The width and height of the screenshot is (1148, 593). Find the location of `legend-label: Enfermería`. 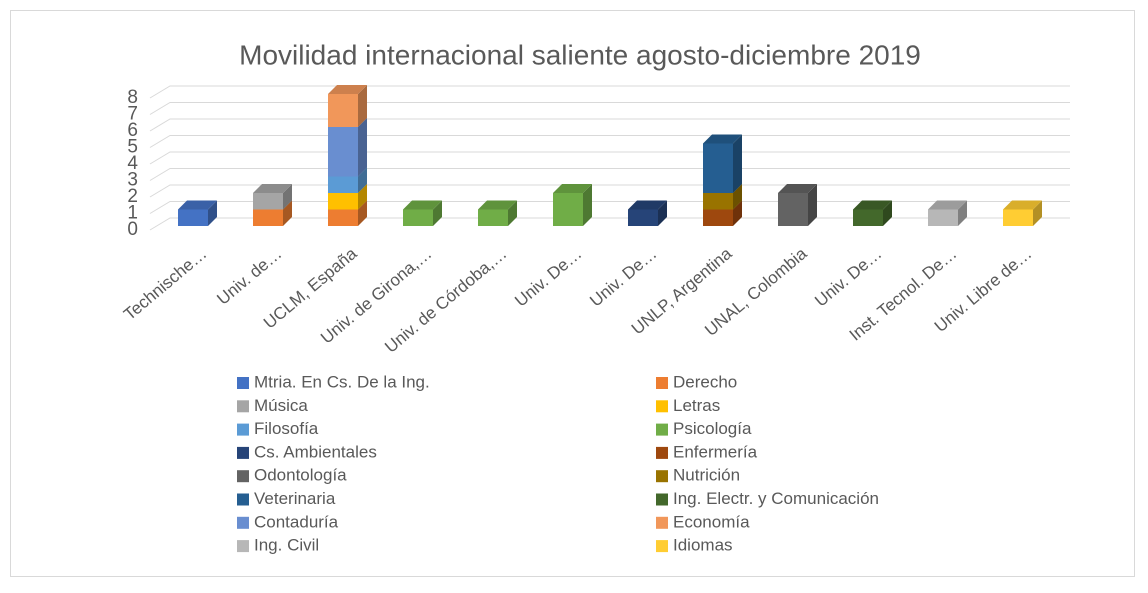

legend-label: Enfermería is located at coordinates (715, 451).